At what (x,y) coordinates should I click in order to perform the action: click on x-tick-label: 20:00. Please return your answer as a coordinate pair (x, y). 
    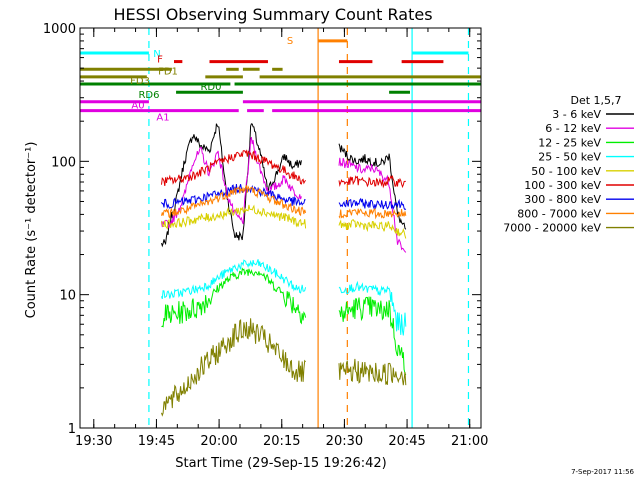
    Looking at the image, I should click on (218, 441).